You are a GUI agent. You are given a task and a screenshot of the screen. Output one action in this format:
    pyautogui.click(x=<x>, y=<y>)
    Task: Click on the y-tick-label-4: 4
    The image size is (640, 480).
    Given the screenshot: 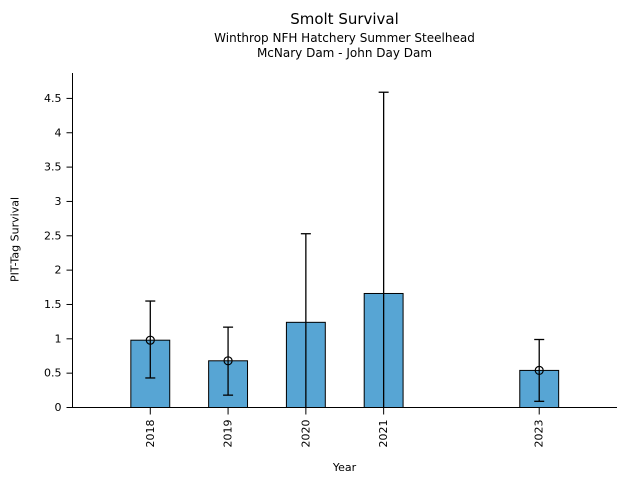 What is the action you would take?
    pyautogui.click(x=58, y=132)
    